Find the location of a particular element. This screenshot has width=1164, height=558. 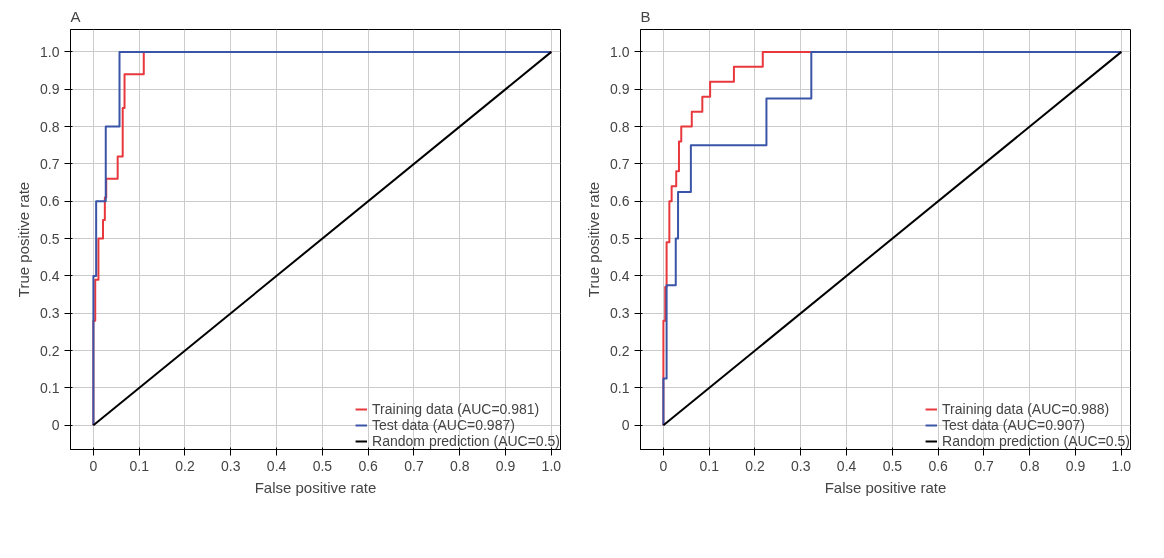

chart-title: B is located at coordinates (645, 16).